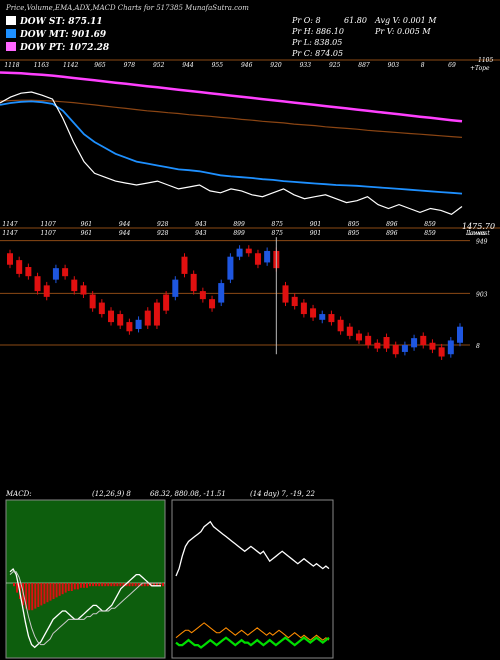  Describe the element at coordinates (11, 46) in the screenshot. I see `legend-swatch-pt` at that location.